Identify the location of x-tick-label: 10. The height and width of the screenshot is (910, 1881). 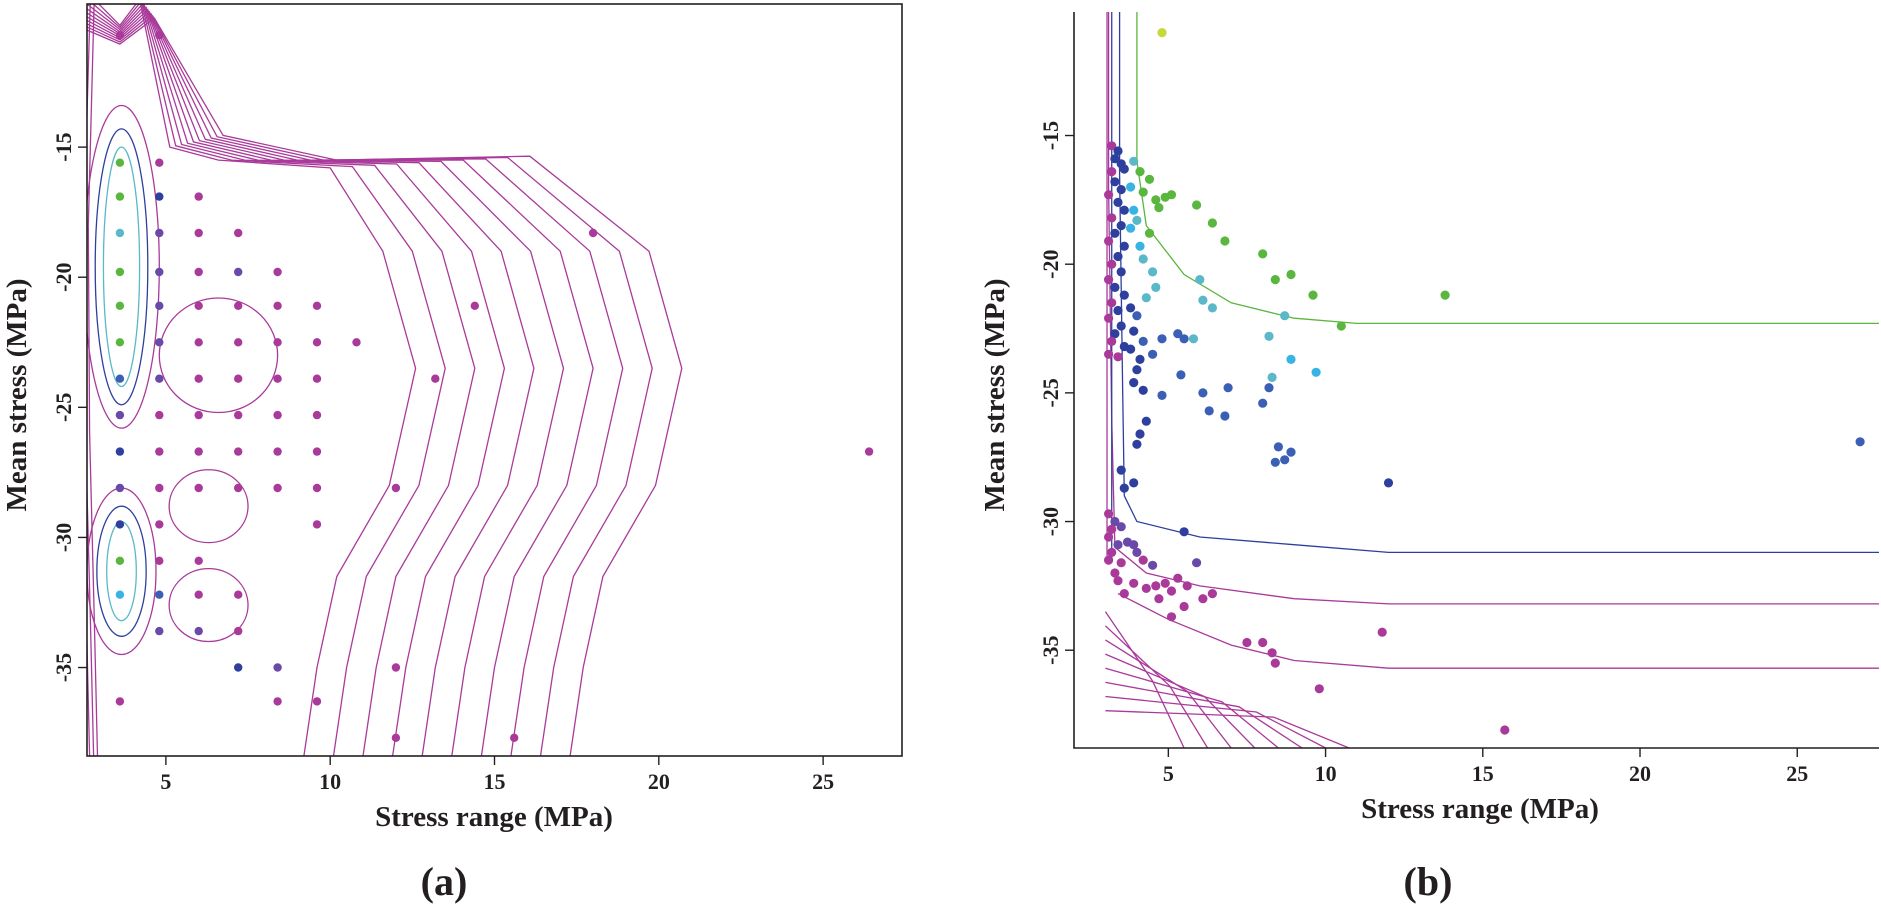
(330, 781).